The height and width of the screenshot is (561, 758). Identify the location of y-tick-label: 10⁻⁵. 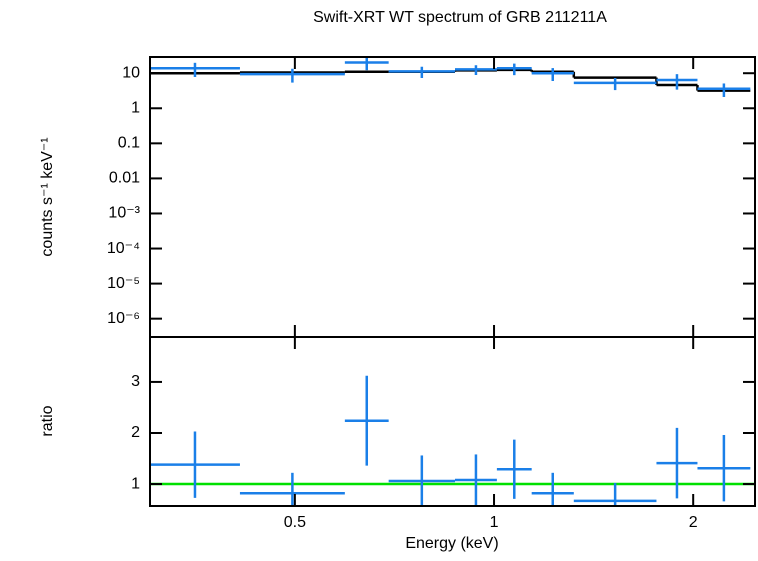
(123, 283).